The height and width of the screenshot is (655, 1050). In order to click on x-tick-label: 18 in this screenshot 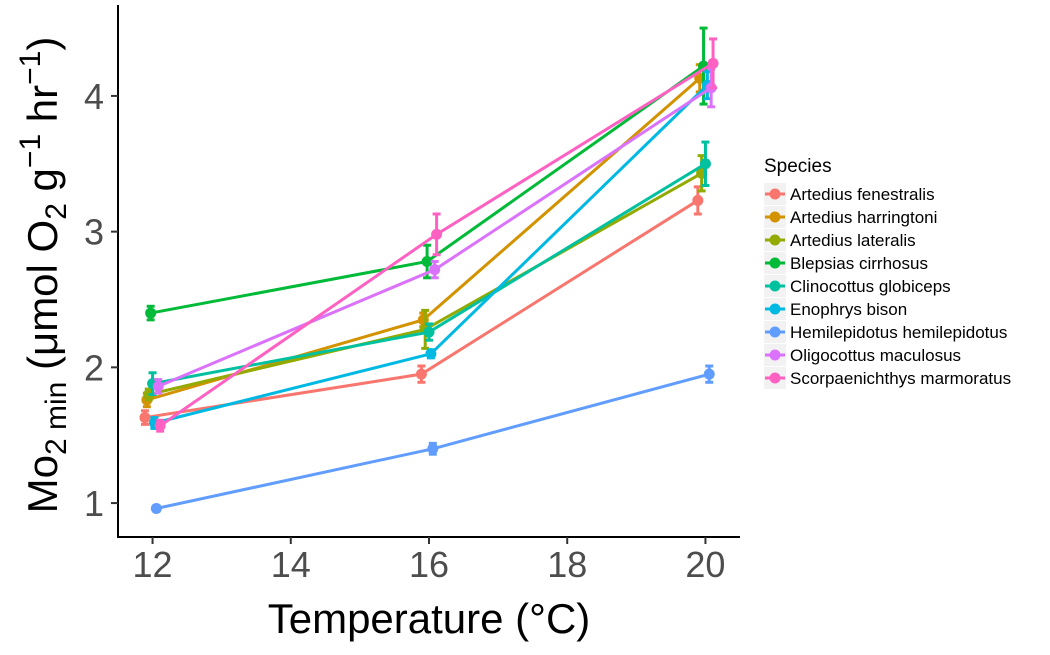, I will do `click(567, 564)`.